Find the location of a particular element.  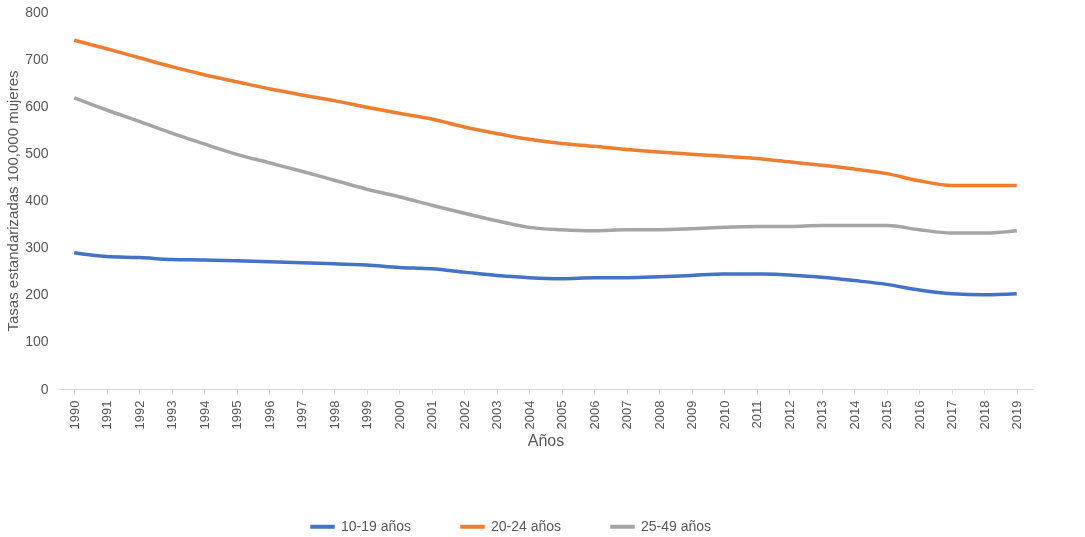

x-tick-label: 1990 is located at coordinates (74, 415).